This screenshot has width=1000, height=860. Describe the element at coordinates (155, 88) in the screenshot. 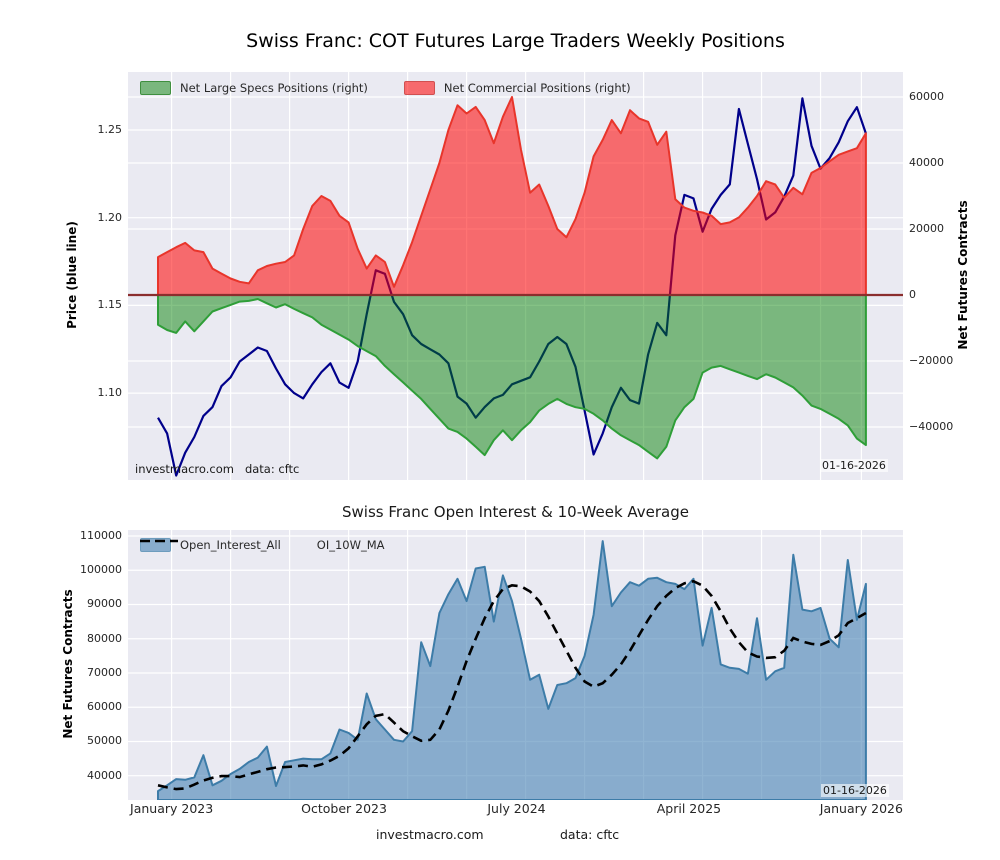

I see `specs-legend-swatch` at that location.